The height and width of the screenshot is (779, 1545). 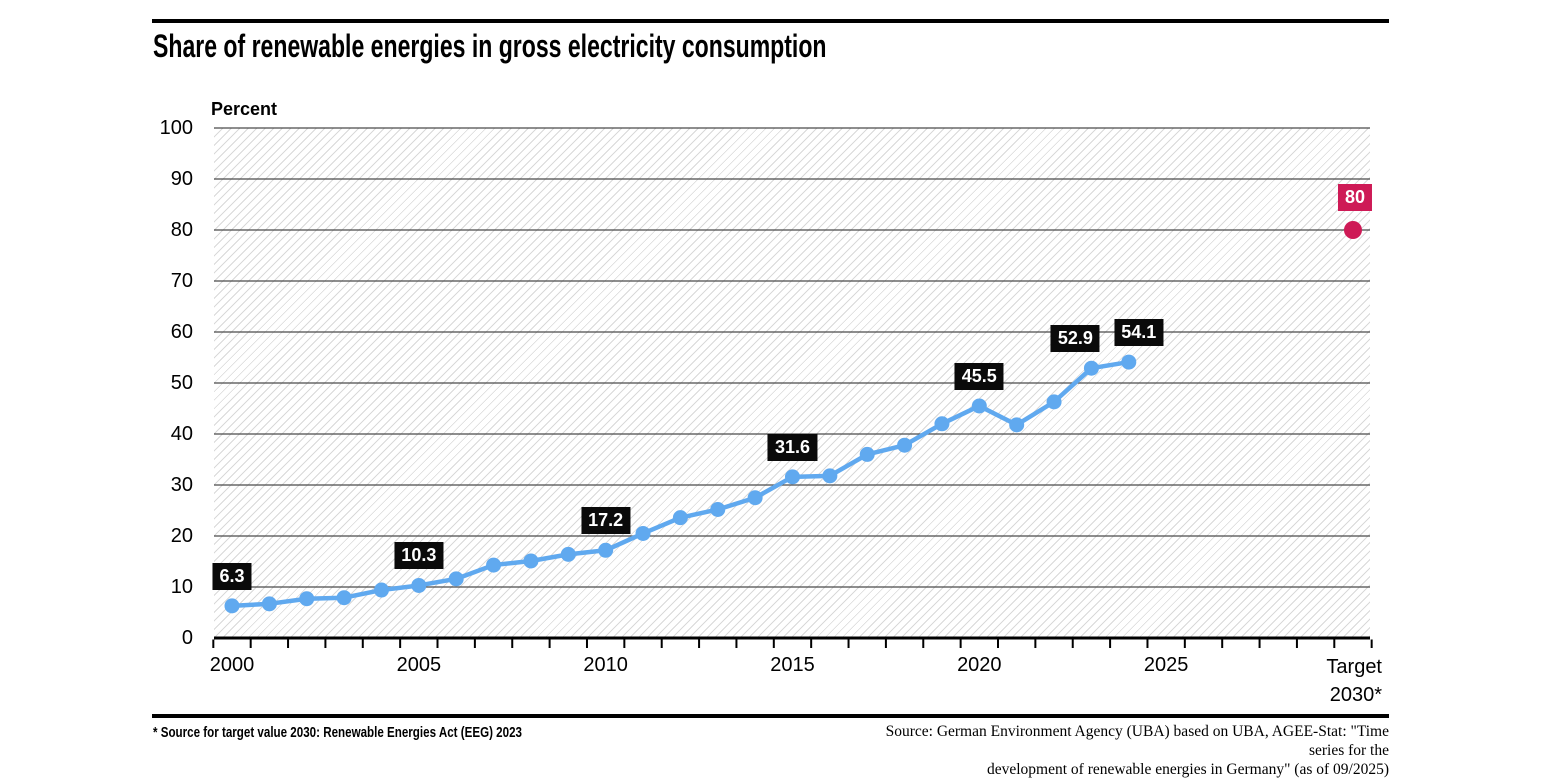 What do you see at coordinates (1354, 681) in the screenshot?
I see `target-axis-label: Target 2030*` at bounding box center [1354, 681].